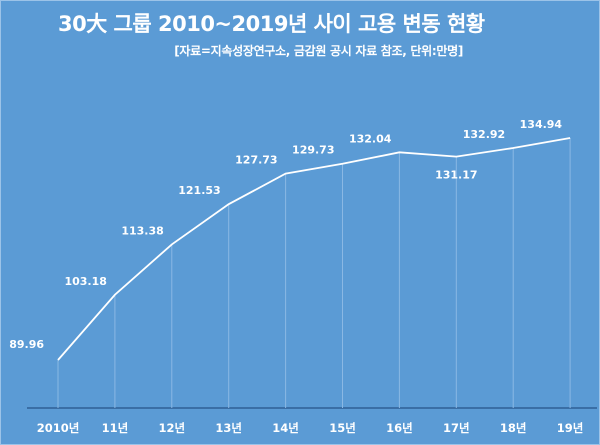 This screenshot has height=445, width=600. What do you see at coordinates (285, 428) in the screenshot?
I see `x-tick-label: 14년` at bounding box center [285, 428].